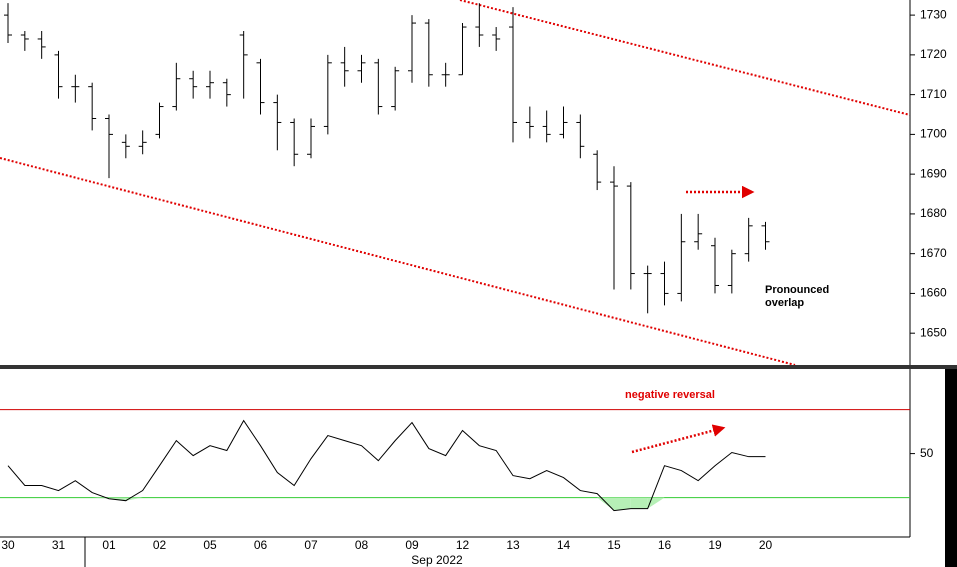 Image resolution: width=957 pixels, height=567 pixels. I want to click on x-tick-label: 16, so click(665, 545).